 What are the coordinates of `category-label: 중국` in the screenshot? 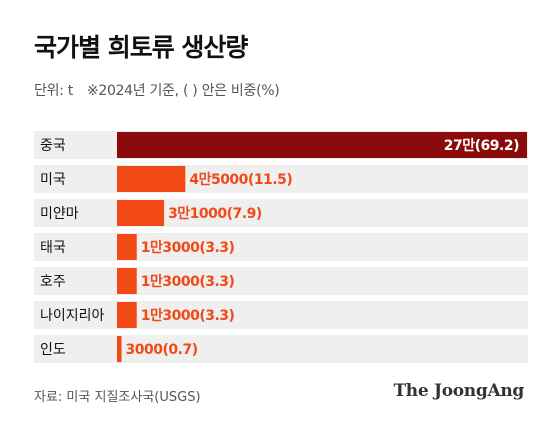 It's located at (53, 146).